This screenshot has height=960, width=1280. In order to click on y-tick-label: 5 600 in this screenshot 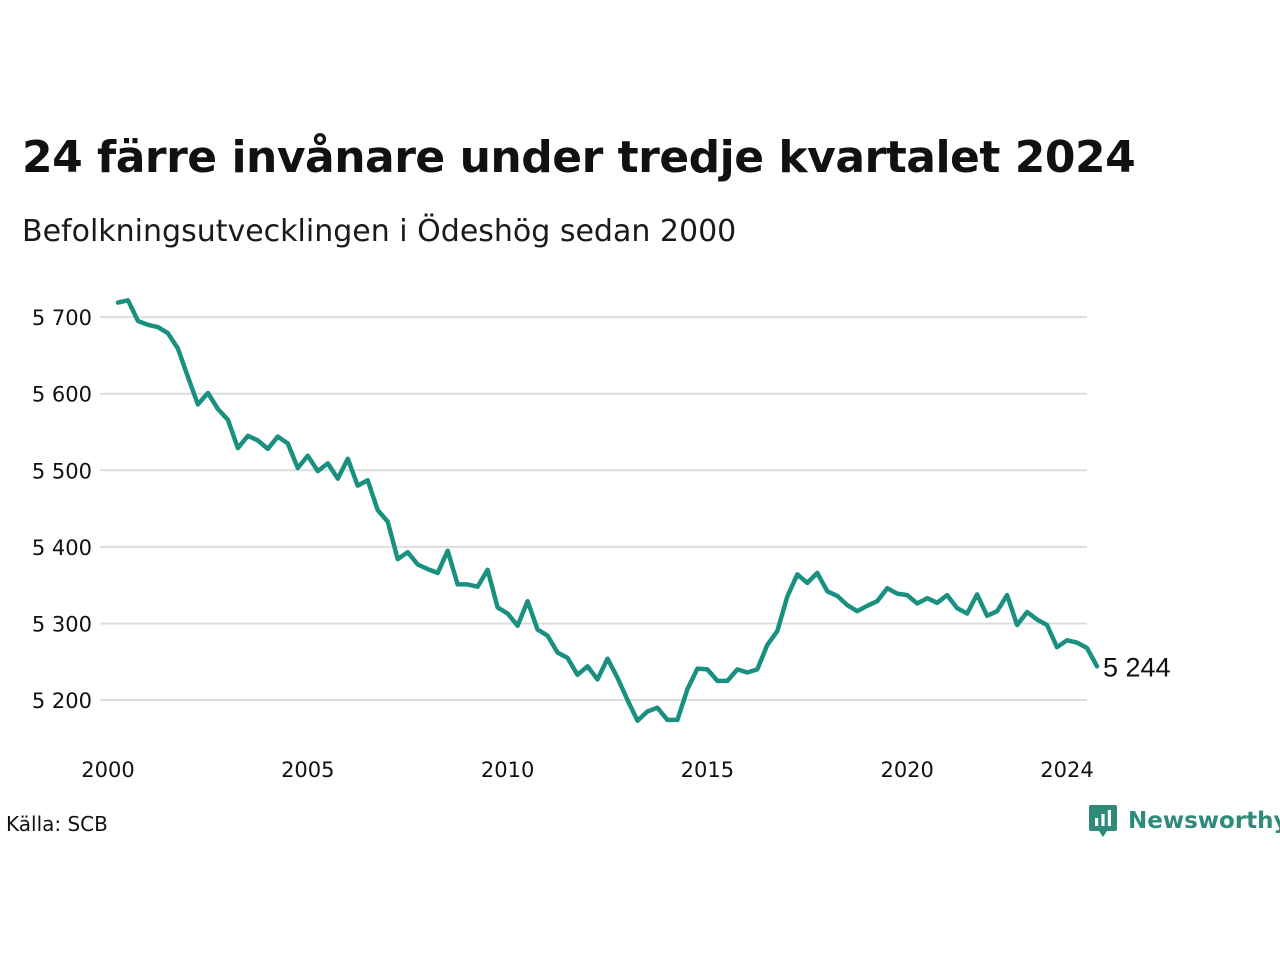, I will do `click(62, 395)`.